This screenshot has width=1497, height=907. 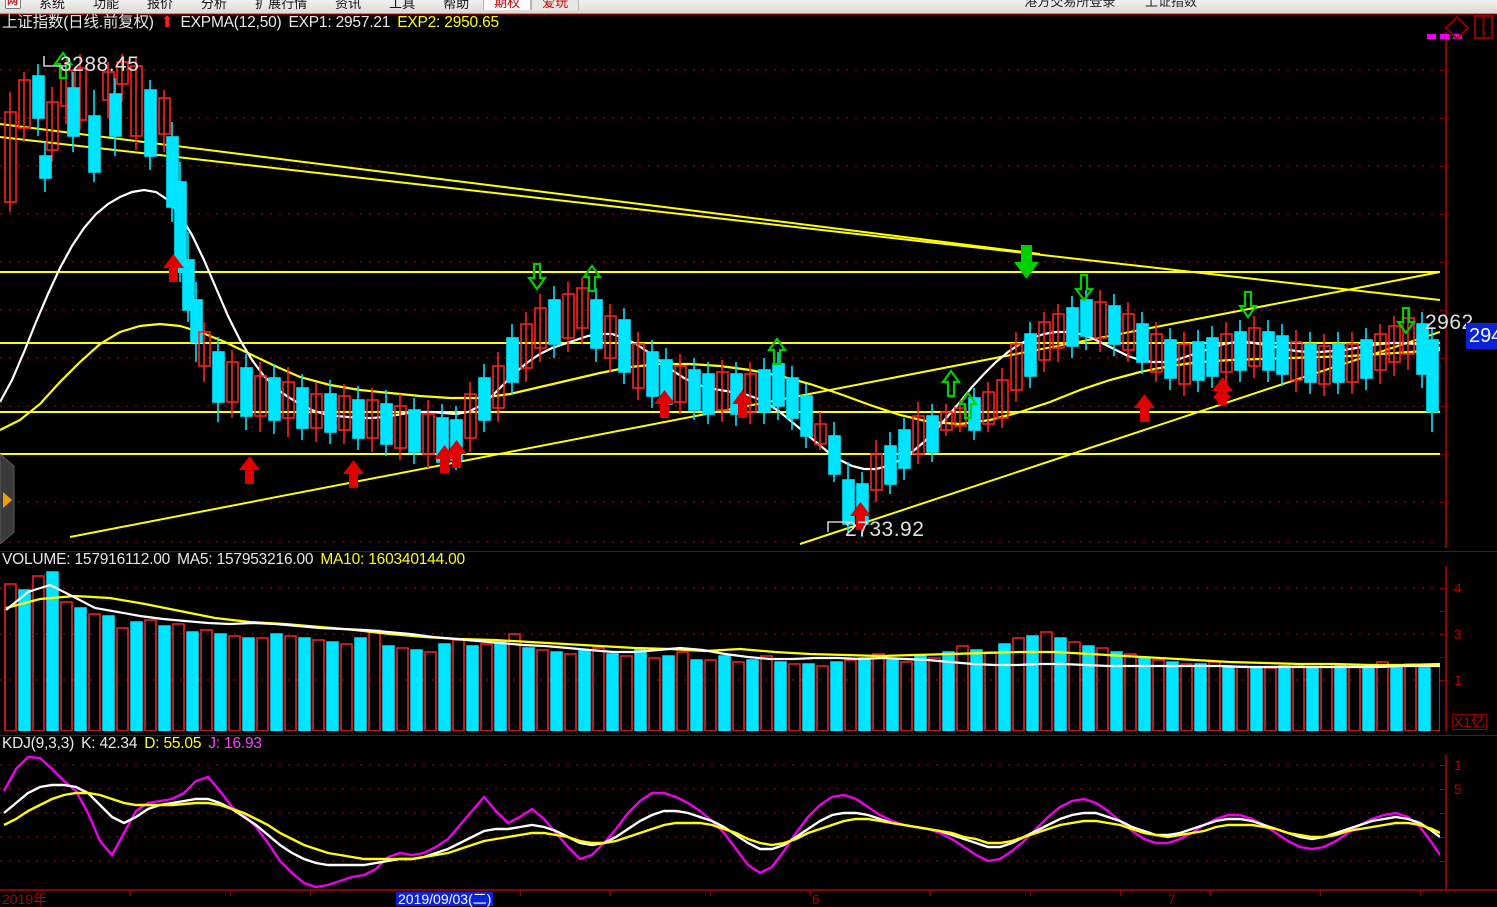 I want to click on date-label-7: 7, so click(x=1172, y=899).